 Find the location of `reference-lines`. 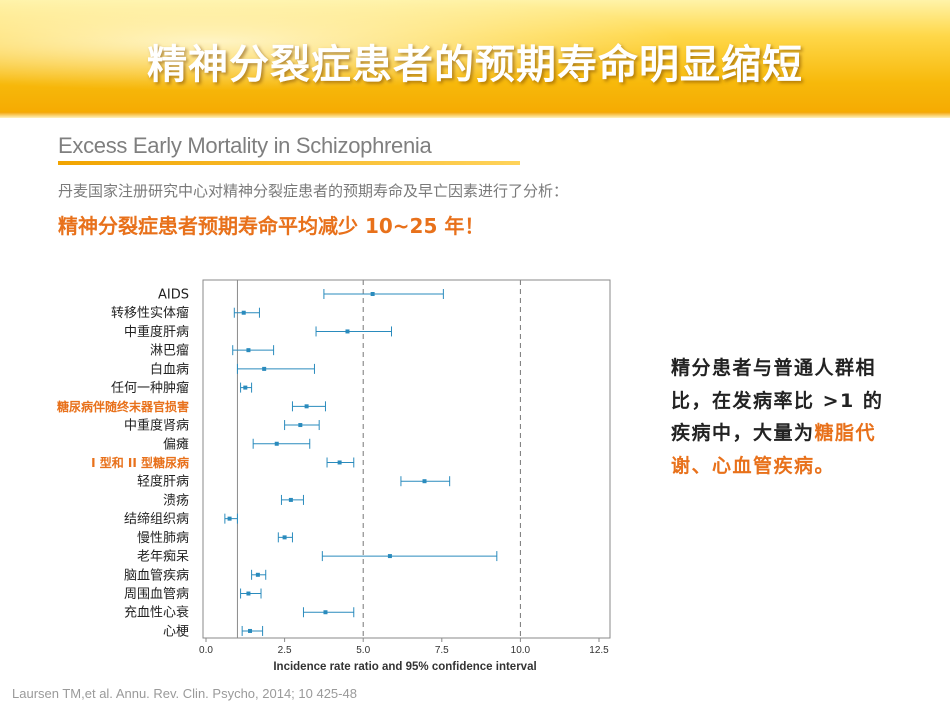

reference-lines is located at coordinates (378, 459).